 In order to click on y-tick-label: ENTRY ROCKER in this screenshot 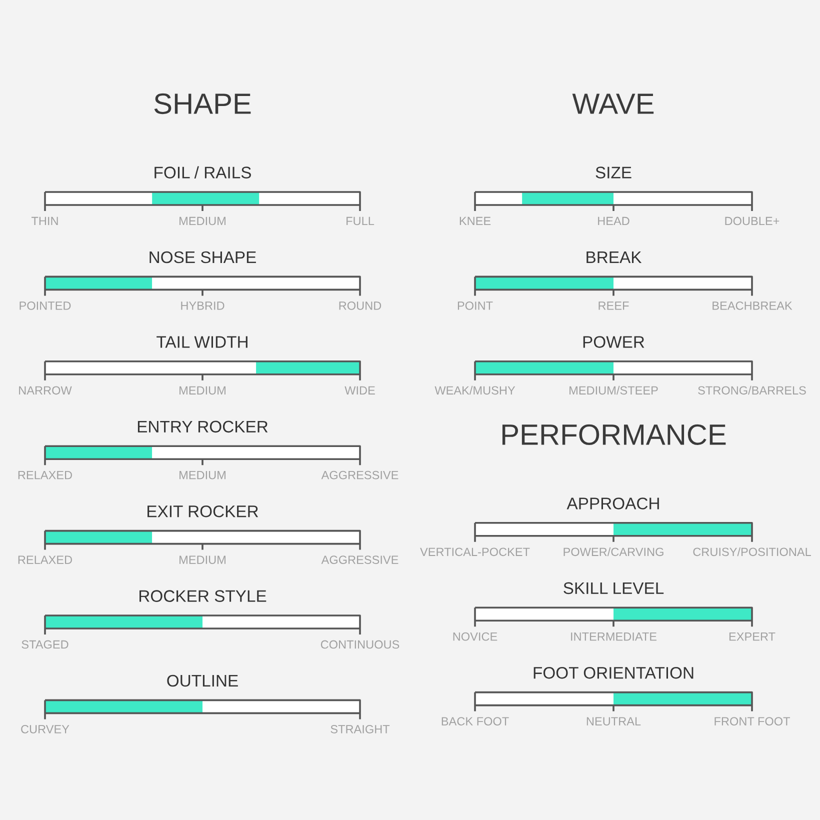, I will do `click(203, 426)`.